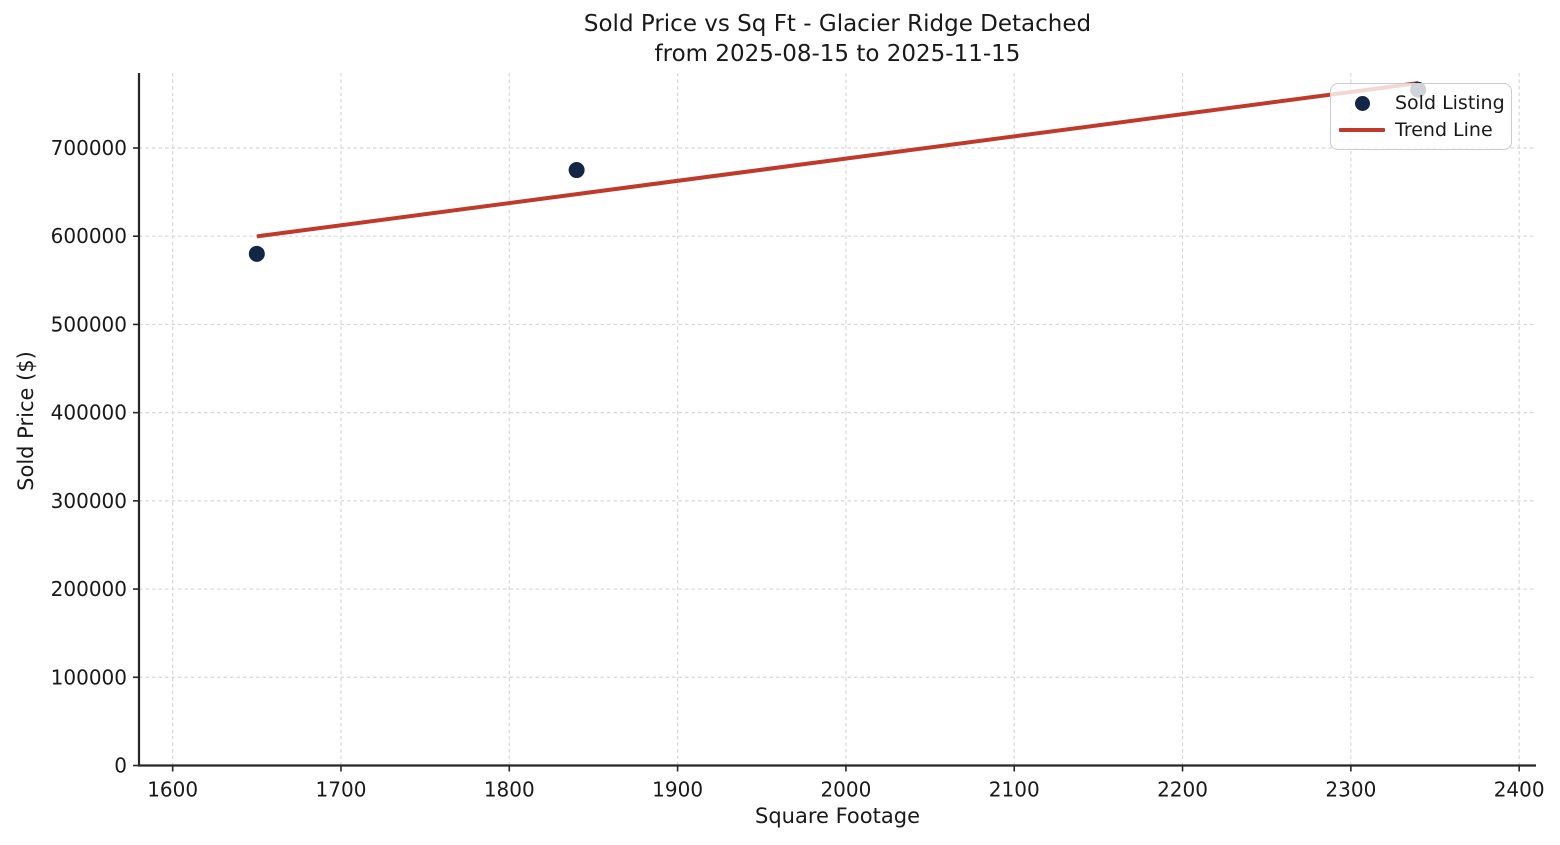 The image size is (1560, 845). I want to click on x-tick-label: 1900, so click(677, 790).